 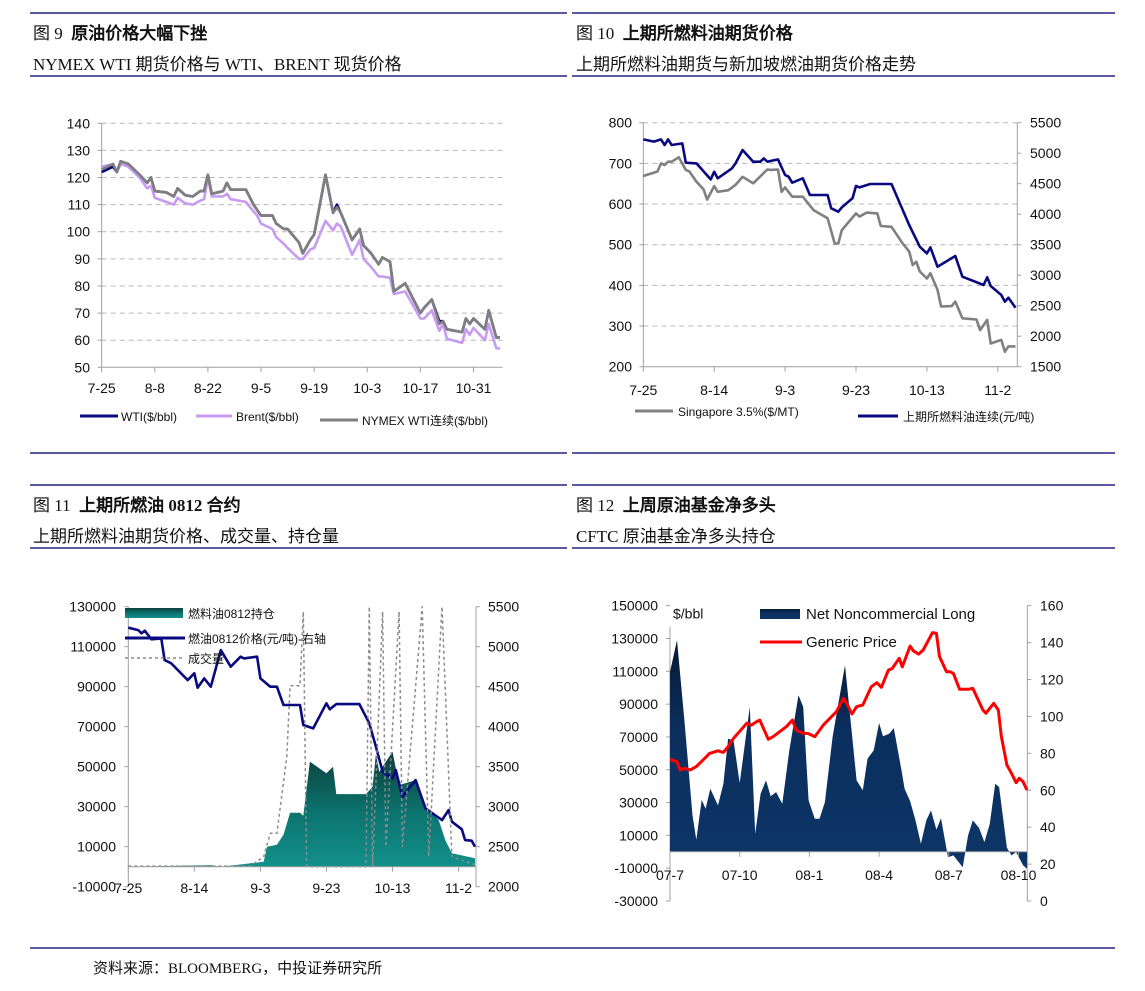 What do you see at coordinates (298, 485) in the screenshot?
I see `rule-lower-left` at bounding box center [298, 485].